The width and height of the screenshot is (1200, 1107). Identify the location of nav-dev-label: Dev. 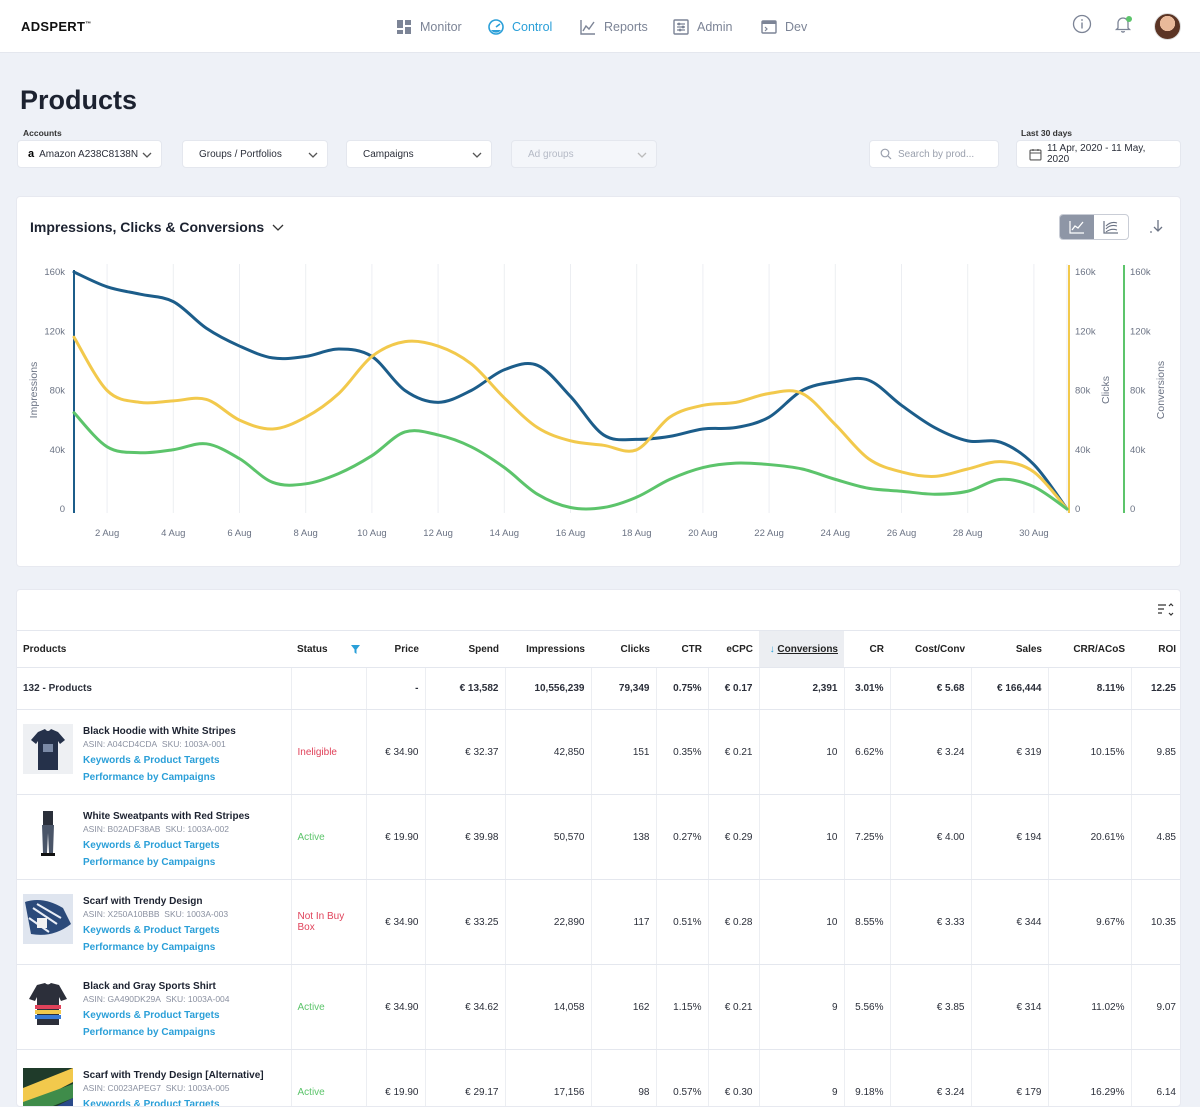
(796, 27).